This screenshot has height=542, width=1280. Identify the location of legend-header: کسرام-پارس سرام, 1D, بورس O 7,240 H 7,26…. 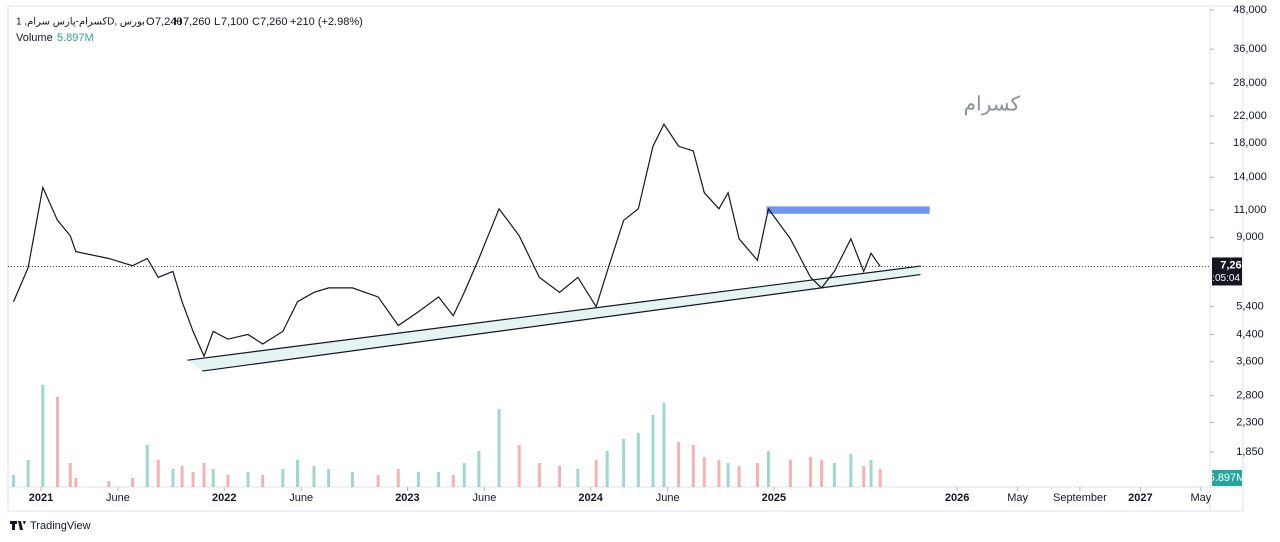
(189, 30).